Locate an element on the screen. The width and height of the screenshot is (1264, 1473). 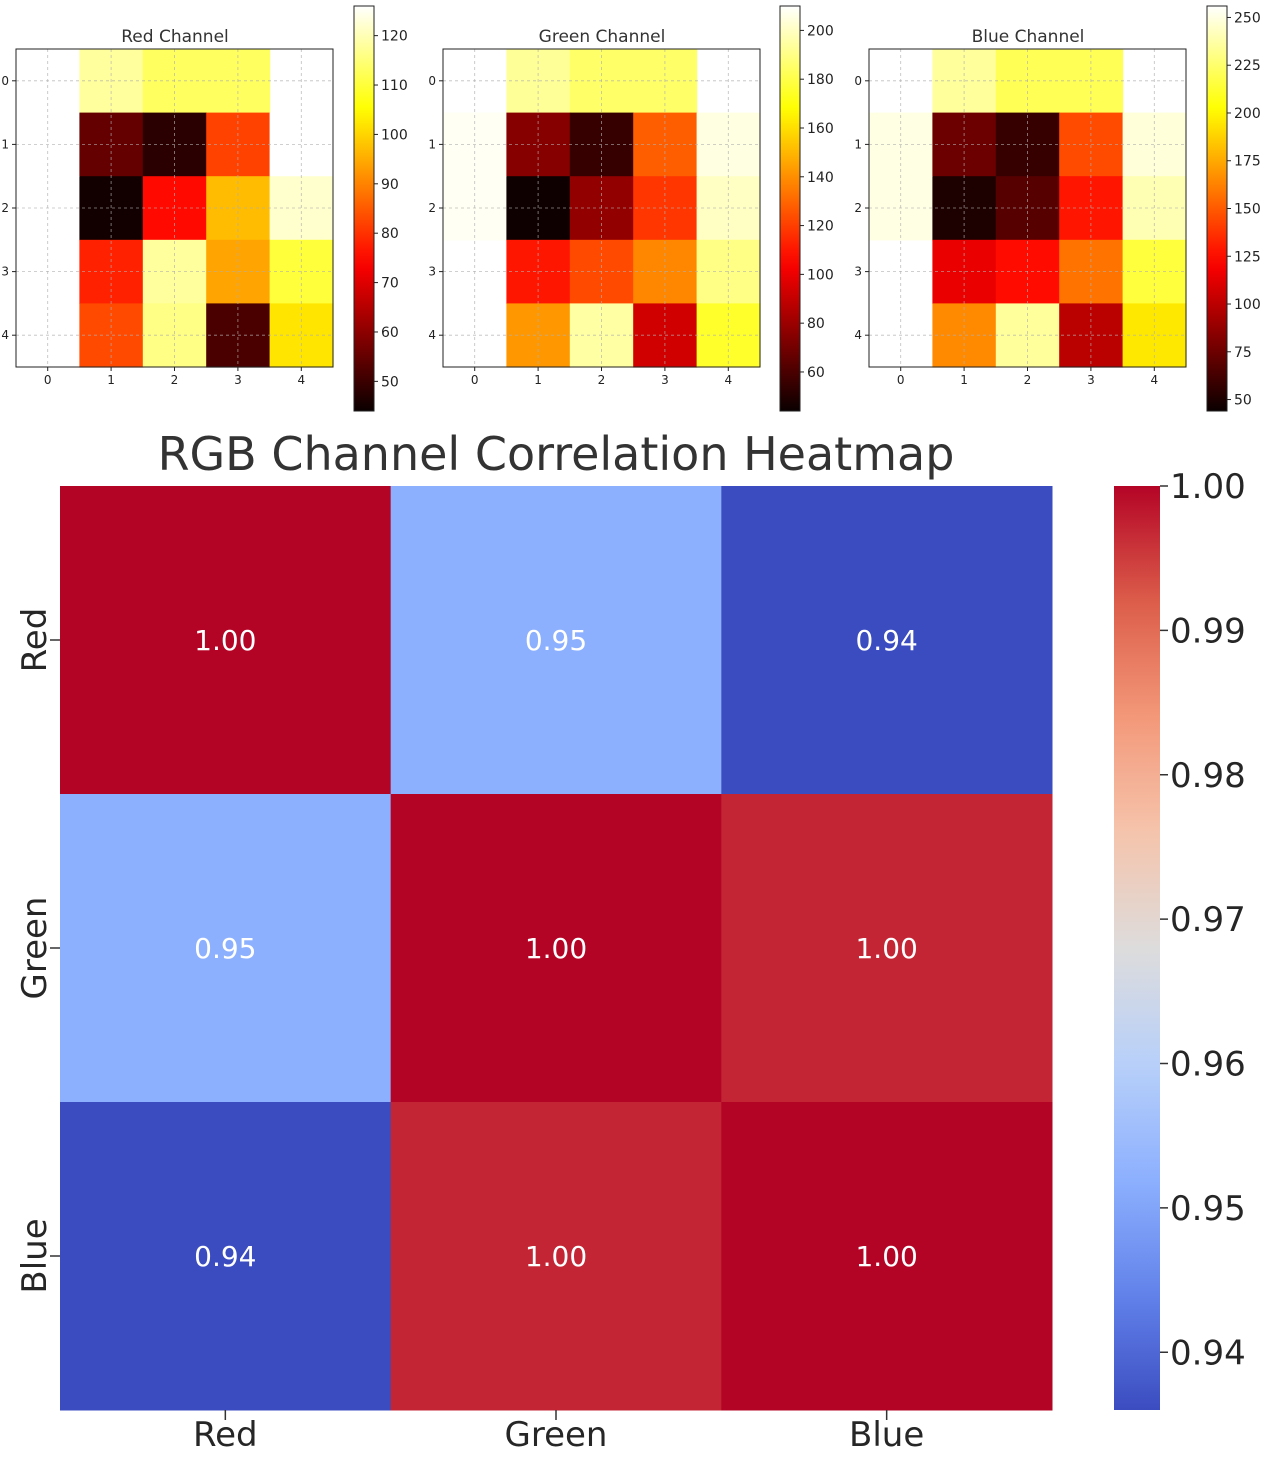
colorbar-tick-label: 0.96 is located at coordinates (1208, 1065).